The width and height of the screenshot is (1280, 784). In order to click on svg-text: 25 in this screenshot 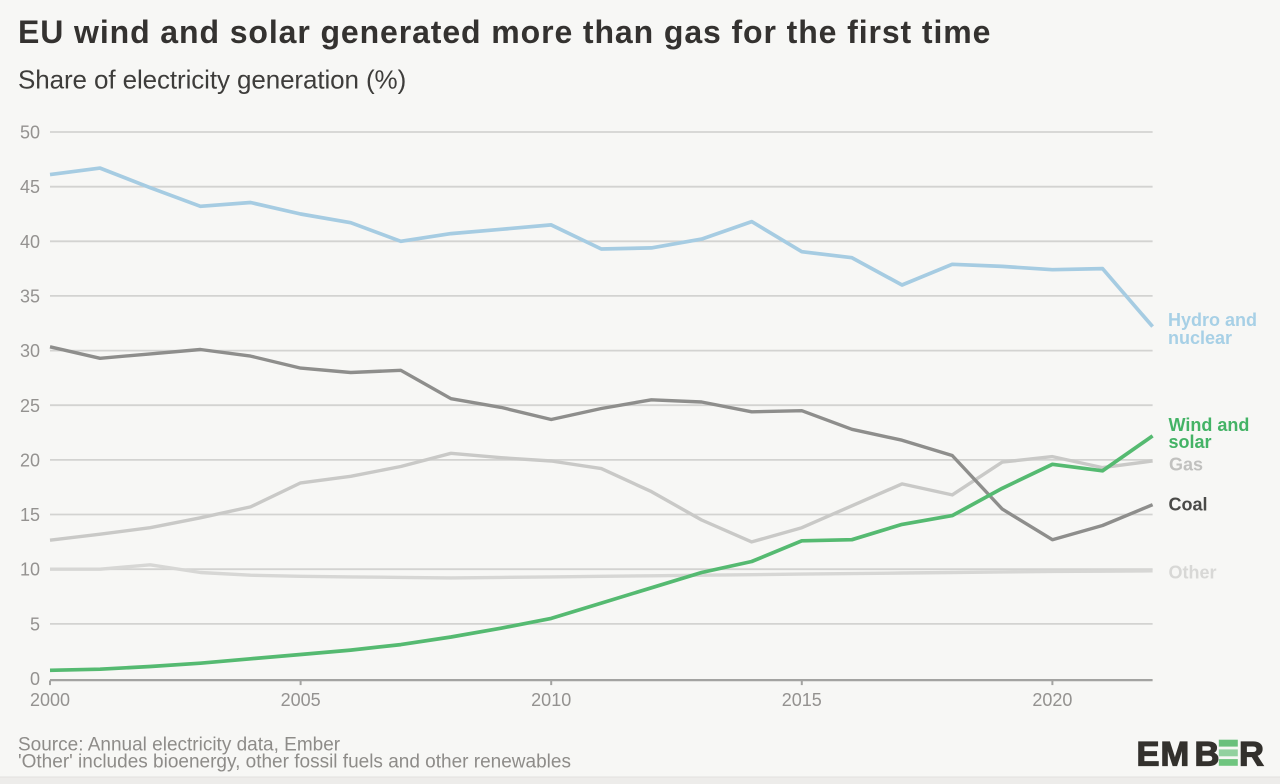, I will do `click(30, 406)`.